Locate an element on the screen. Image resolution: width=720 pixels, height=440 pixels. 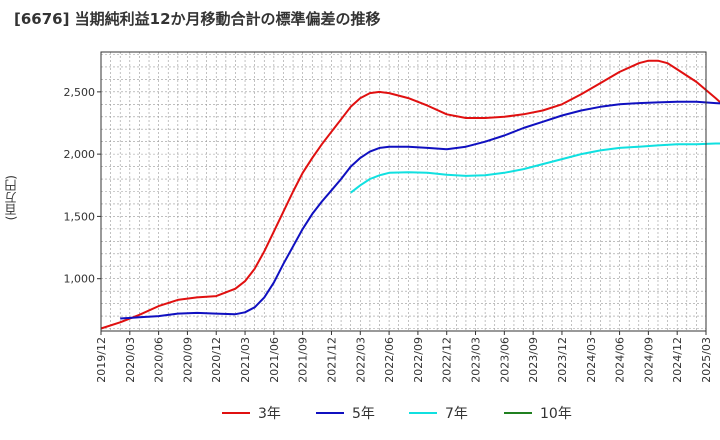
y-axis: 1,000 1,500 2,000 2,500 is located at coordinates (82, 186).